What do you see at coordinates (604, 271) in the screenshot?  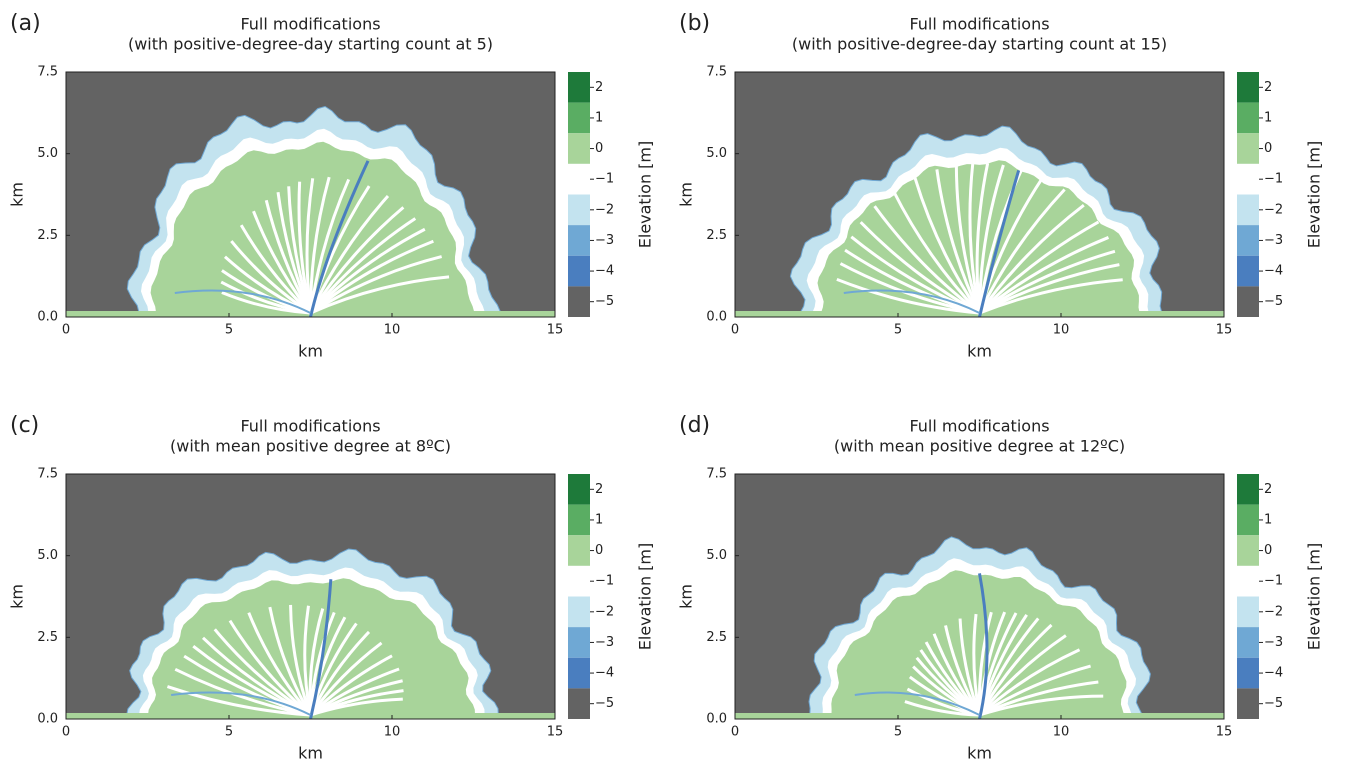 I see `colorbar-tick-label: −4` at bounding box center [604, 271].